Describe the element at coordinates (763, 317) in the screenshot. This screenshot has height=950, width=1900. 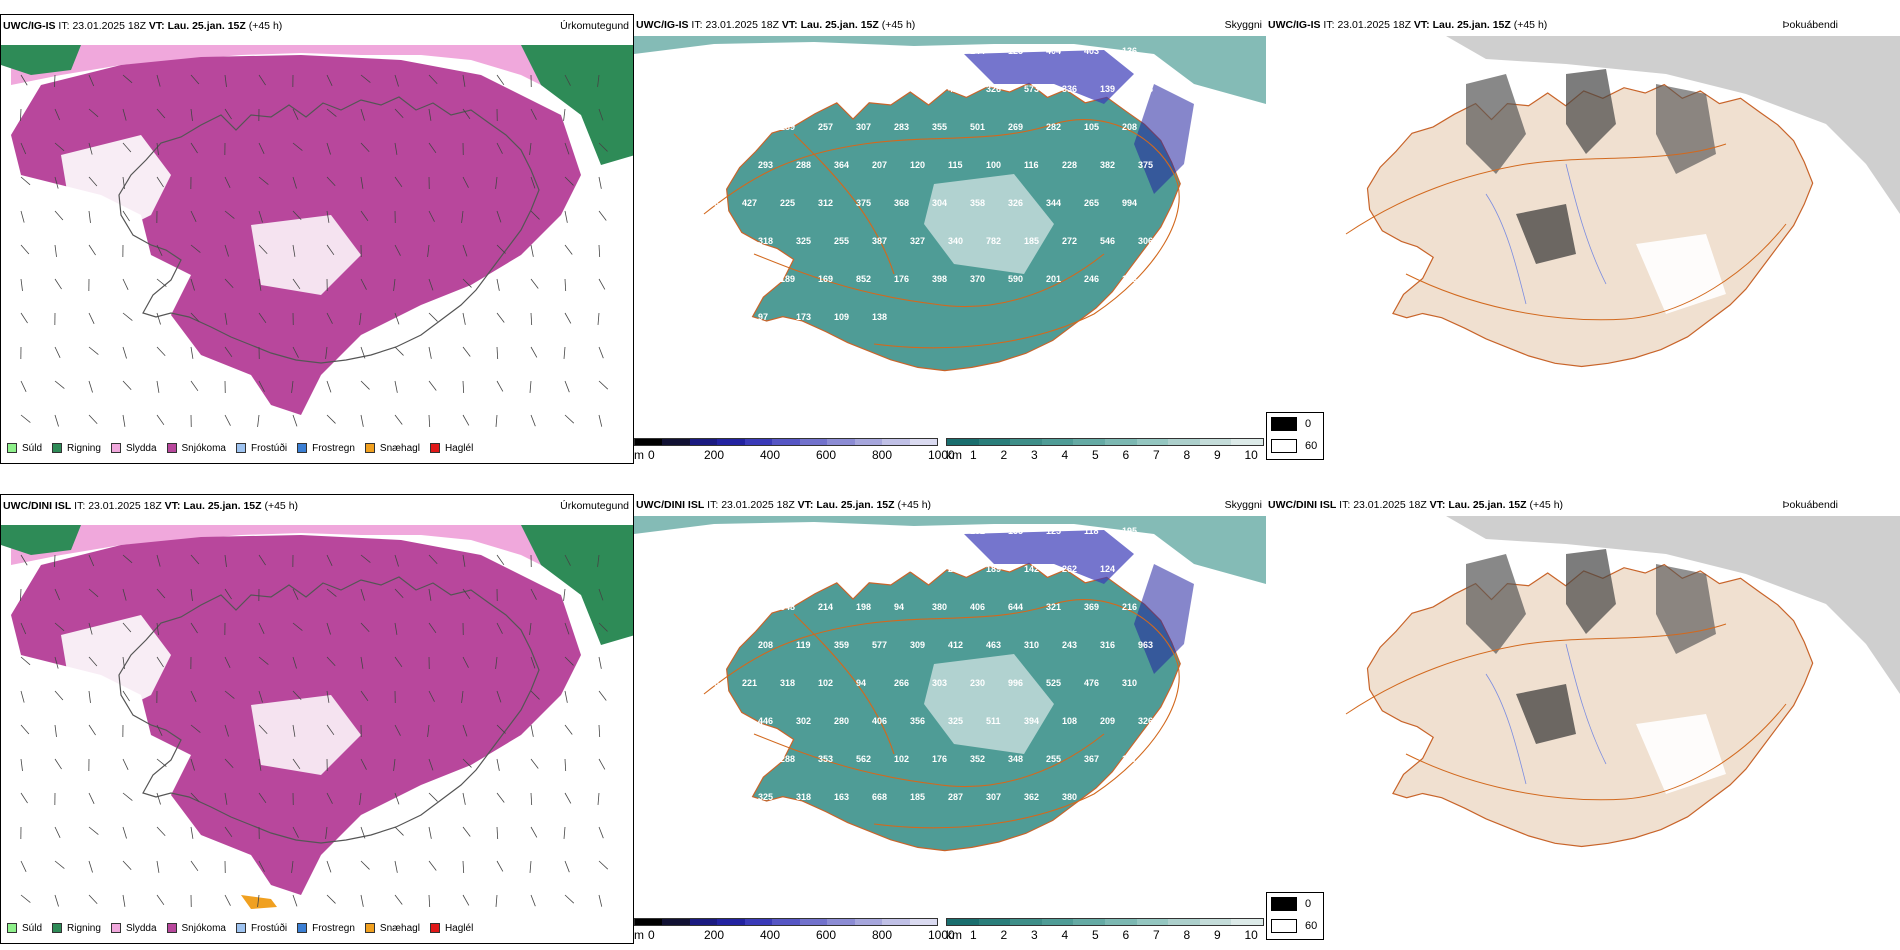
I see `cloud-base-label: 97` at that location.